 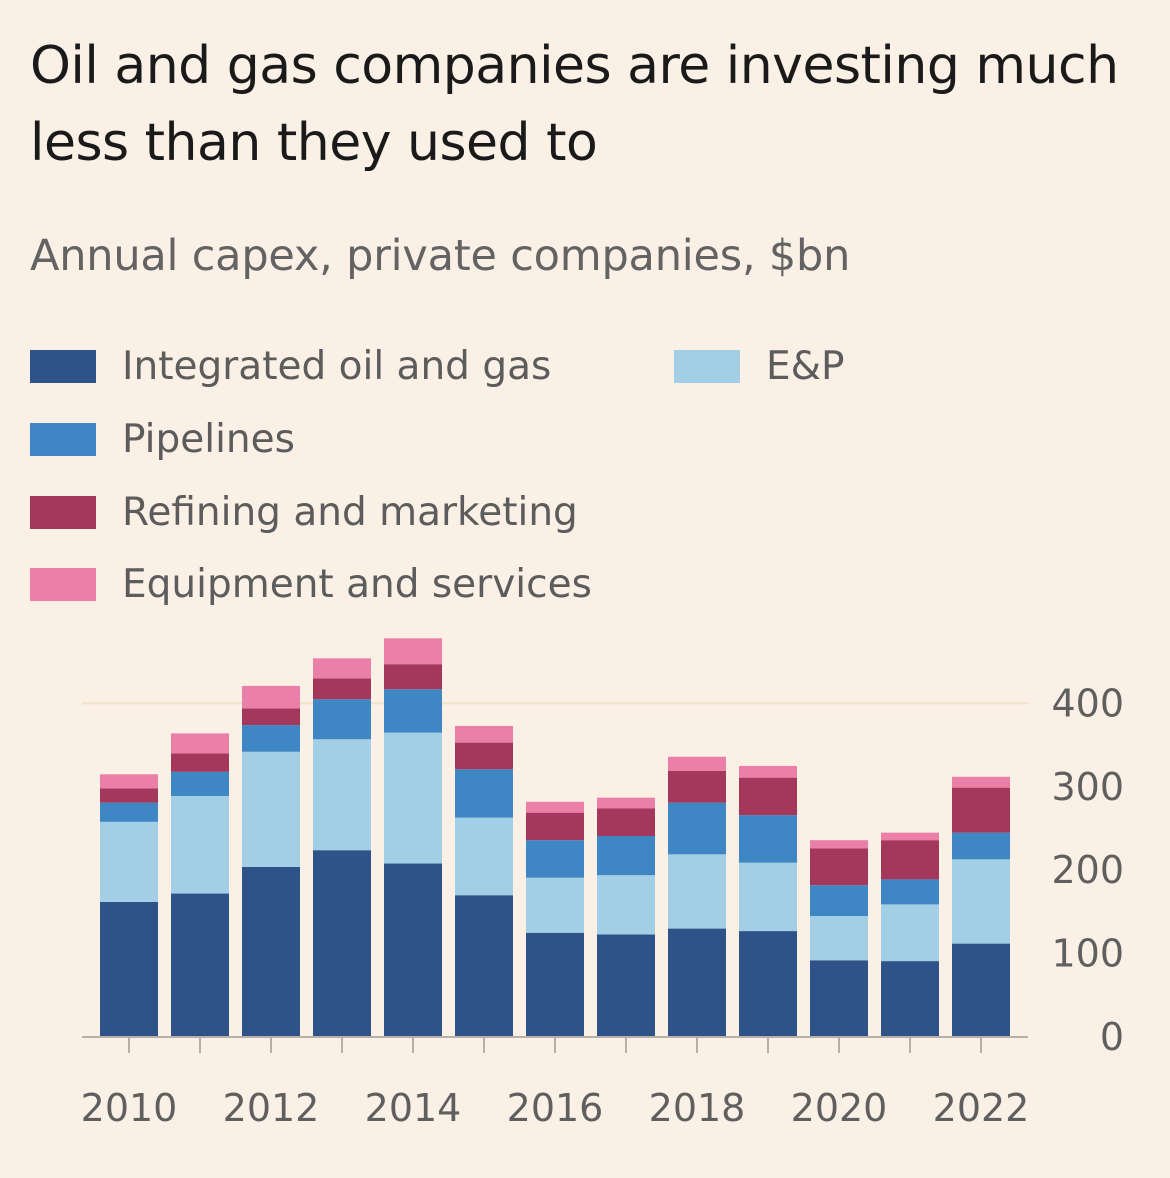 What do you see at coordinates (697, 786) in the screenshot?
I see `bar-segment-2018-refining-and-marketing` at bounding box center [697, 786].